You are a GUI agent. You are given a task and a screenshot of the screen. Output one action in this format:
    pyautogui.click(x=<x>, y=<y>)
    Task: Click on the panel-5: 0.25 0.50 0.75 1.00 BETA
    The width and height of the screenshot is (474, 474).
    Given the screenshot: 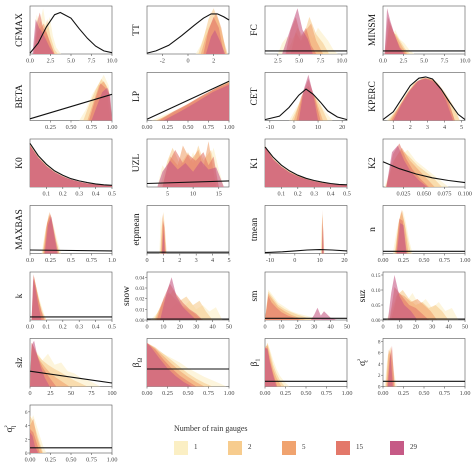 What is the action you would take?
    pyautogui.click(x=66, y=101)
    